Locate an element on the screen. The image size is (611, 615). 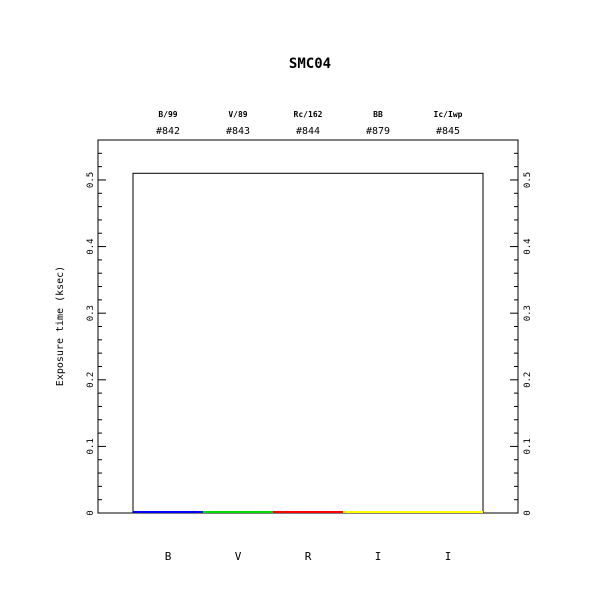
filter-name: BB is located at coordinates (378, 114).